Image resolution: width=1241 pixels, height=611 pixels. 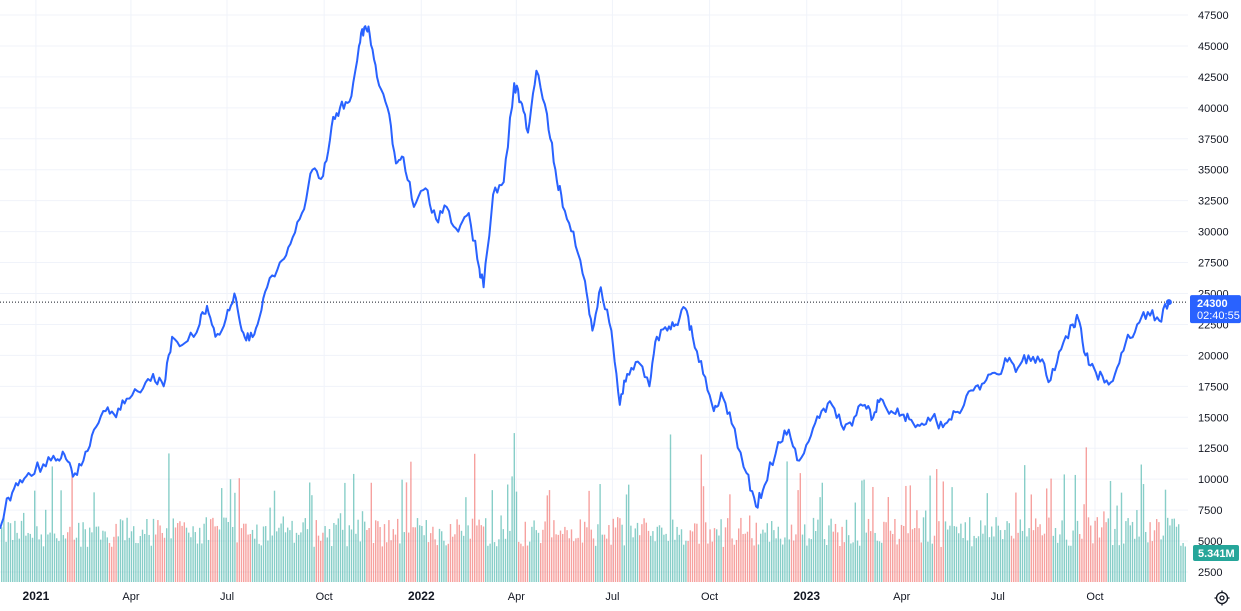 What do you see at coordinates (1213, 387) in the screenshot?
I see `y-tick-label: 17500` at bounding box center [1213, 387].